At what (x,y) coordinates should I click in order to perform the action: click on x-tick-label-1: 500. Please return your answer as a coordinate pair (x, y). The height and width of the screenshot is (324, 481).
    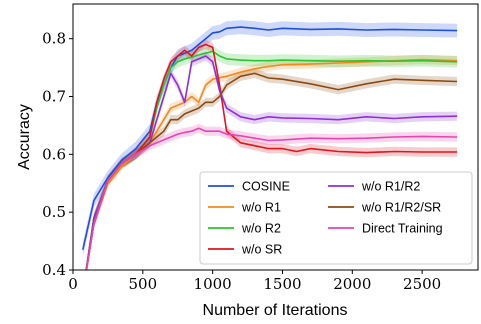
    Looking at the image, I should click on (143, 284).